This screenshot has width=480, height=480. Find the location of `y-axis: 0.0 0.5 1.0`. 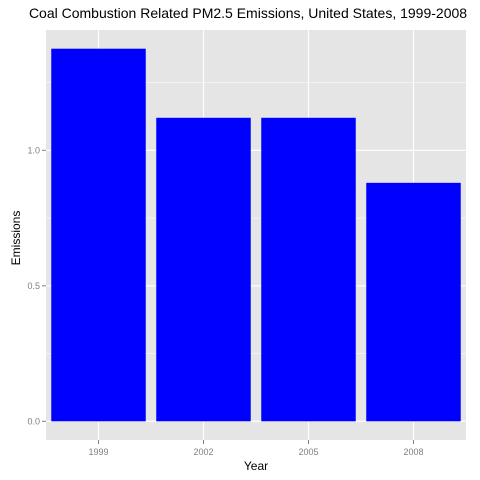

y-axis: 0.0 0.5 1.0 is located at coordinates (36, 285).